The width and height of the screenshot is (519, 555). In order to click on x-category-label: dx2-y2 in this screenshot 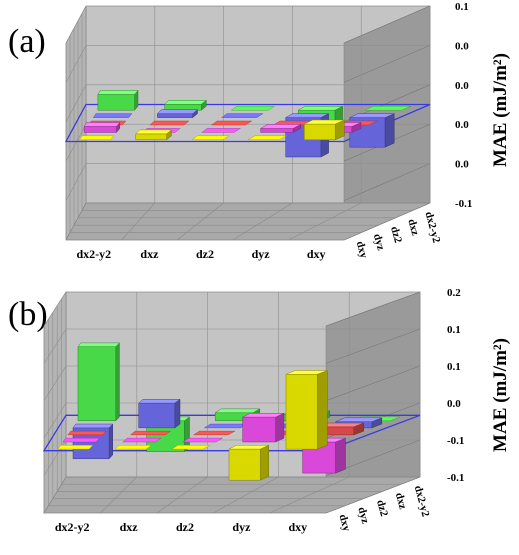, I will do `click(72, 527)`.